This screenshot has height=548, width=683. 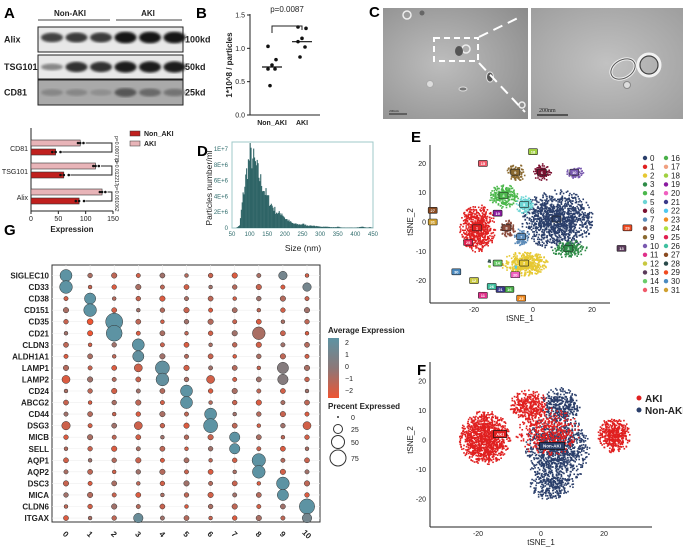 What do you see at coordinates (302, 235) in the screenshot?
I see `x-tick-label: 250` at bounding box center [302, 235].